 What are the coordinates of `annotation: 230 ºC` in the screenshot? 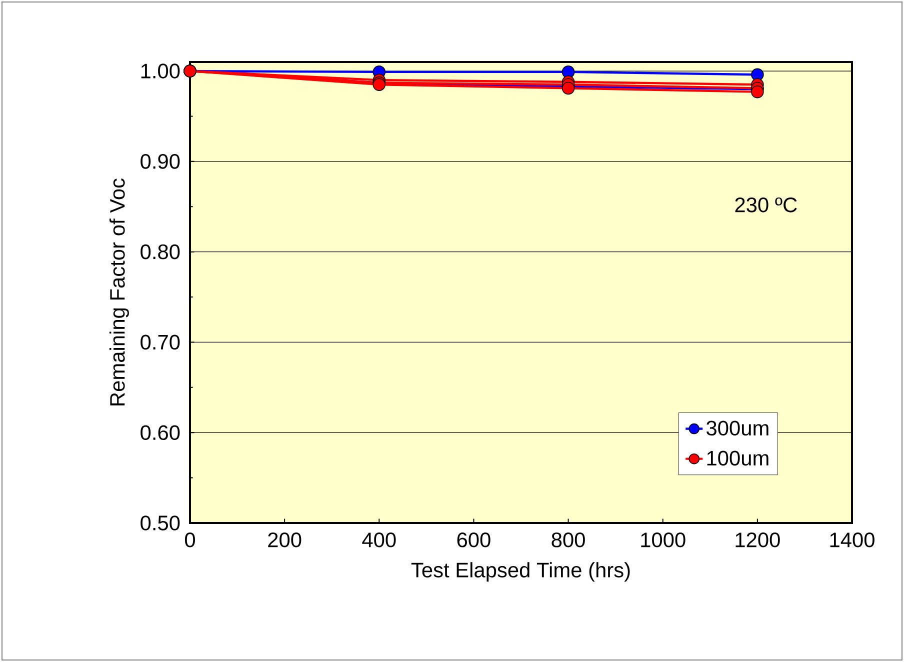 It's located at (766, 204).